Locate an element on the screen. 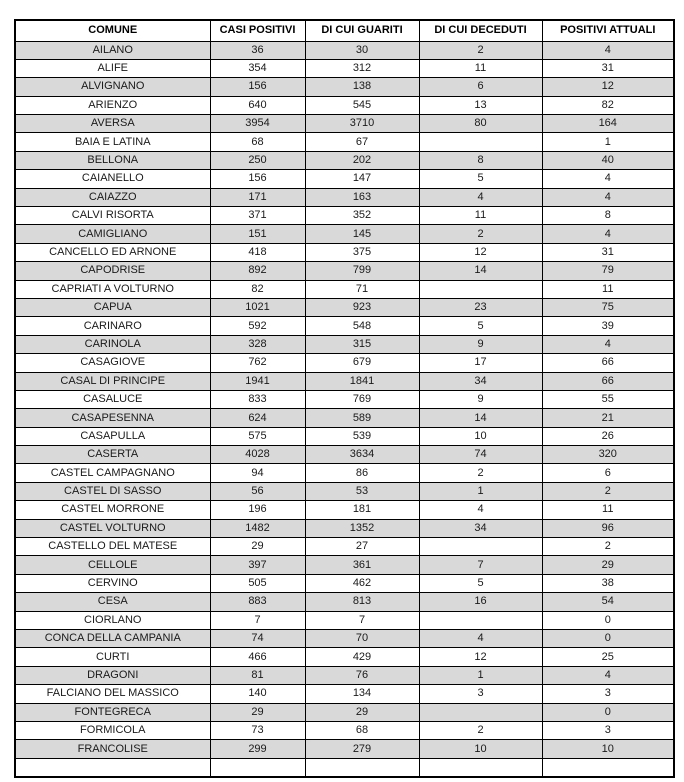 The image size is (684, 782). cell-di-cui-guariti: 539 is located at coordinates (362, 436).